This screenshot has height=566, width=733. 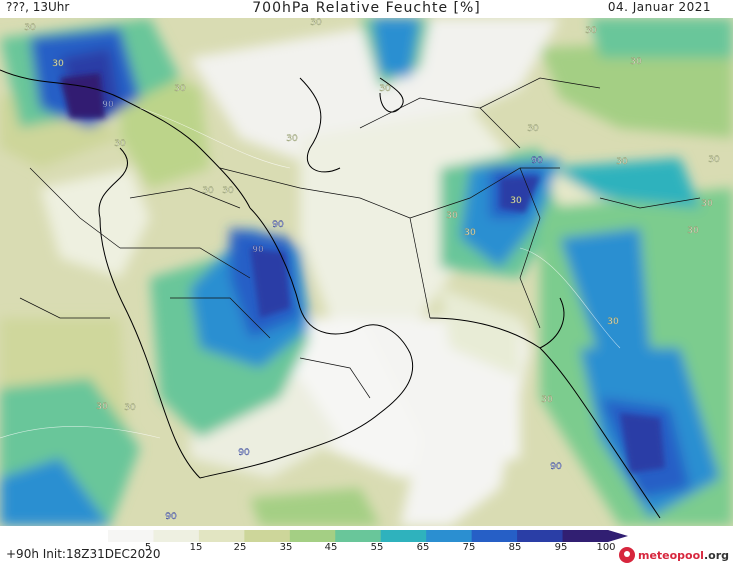 What do you see at coordinates (331, 547) in the screenshot?
I see `colorbar-tick-label: 45` at bounding box center [331, 547].